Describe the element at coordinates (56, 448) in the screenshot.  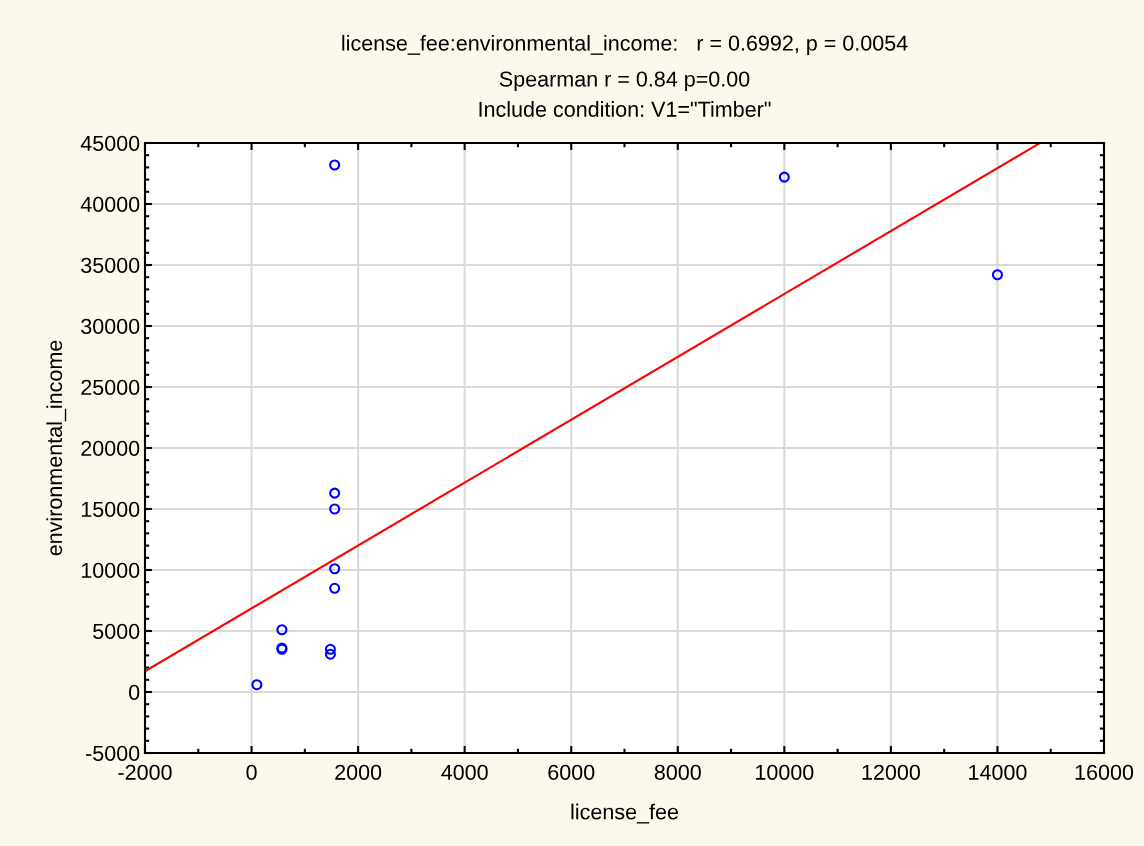
I see `y-axis-title: environmental_income` at that location.